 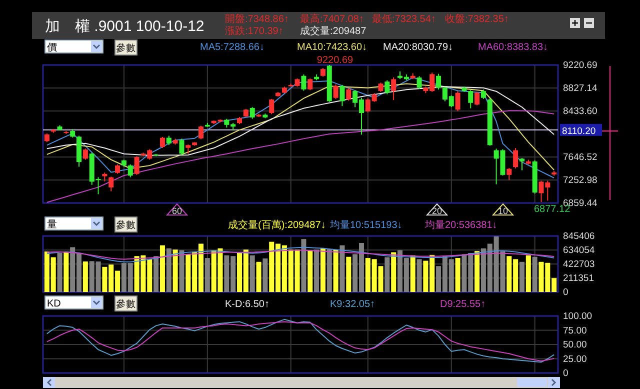 What do you see at coordinates (463, 304) in the screenshot?
I see `text: D9:25.55↑` at bounding box center [463, 304].